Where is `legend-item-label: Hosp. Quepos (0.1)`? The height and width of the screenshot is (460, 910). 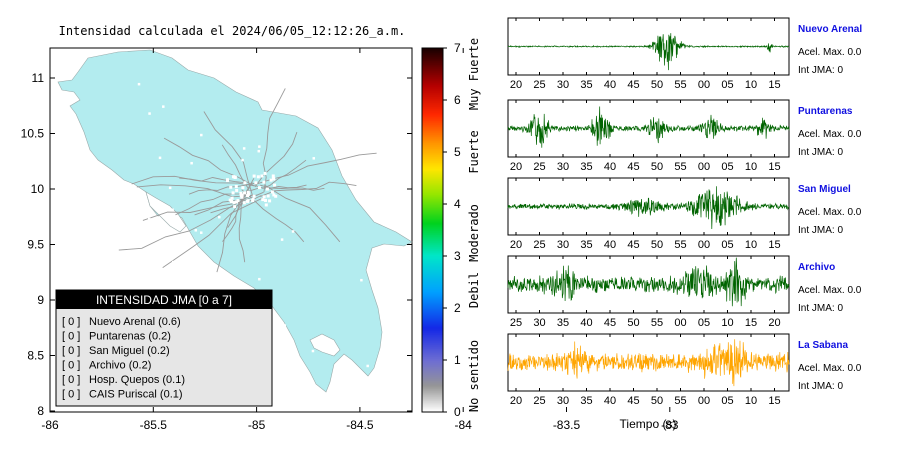 legend-item-label: Hosp. Quepos (0.1) is located at coordinates (137, 380).